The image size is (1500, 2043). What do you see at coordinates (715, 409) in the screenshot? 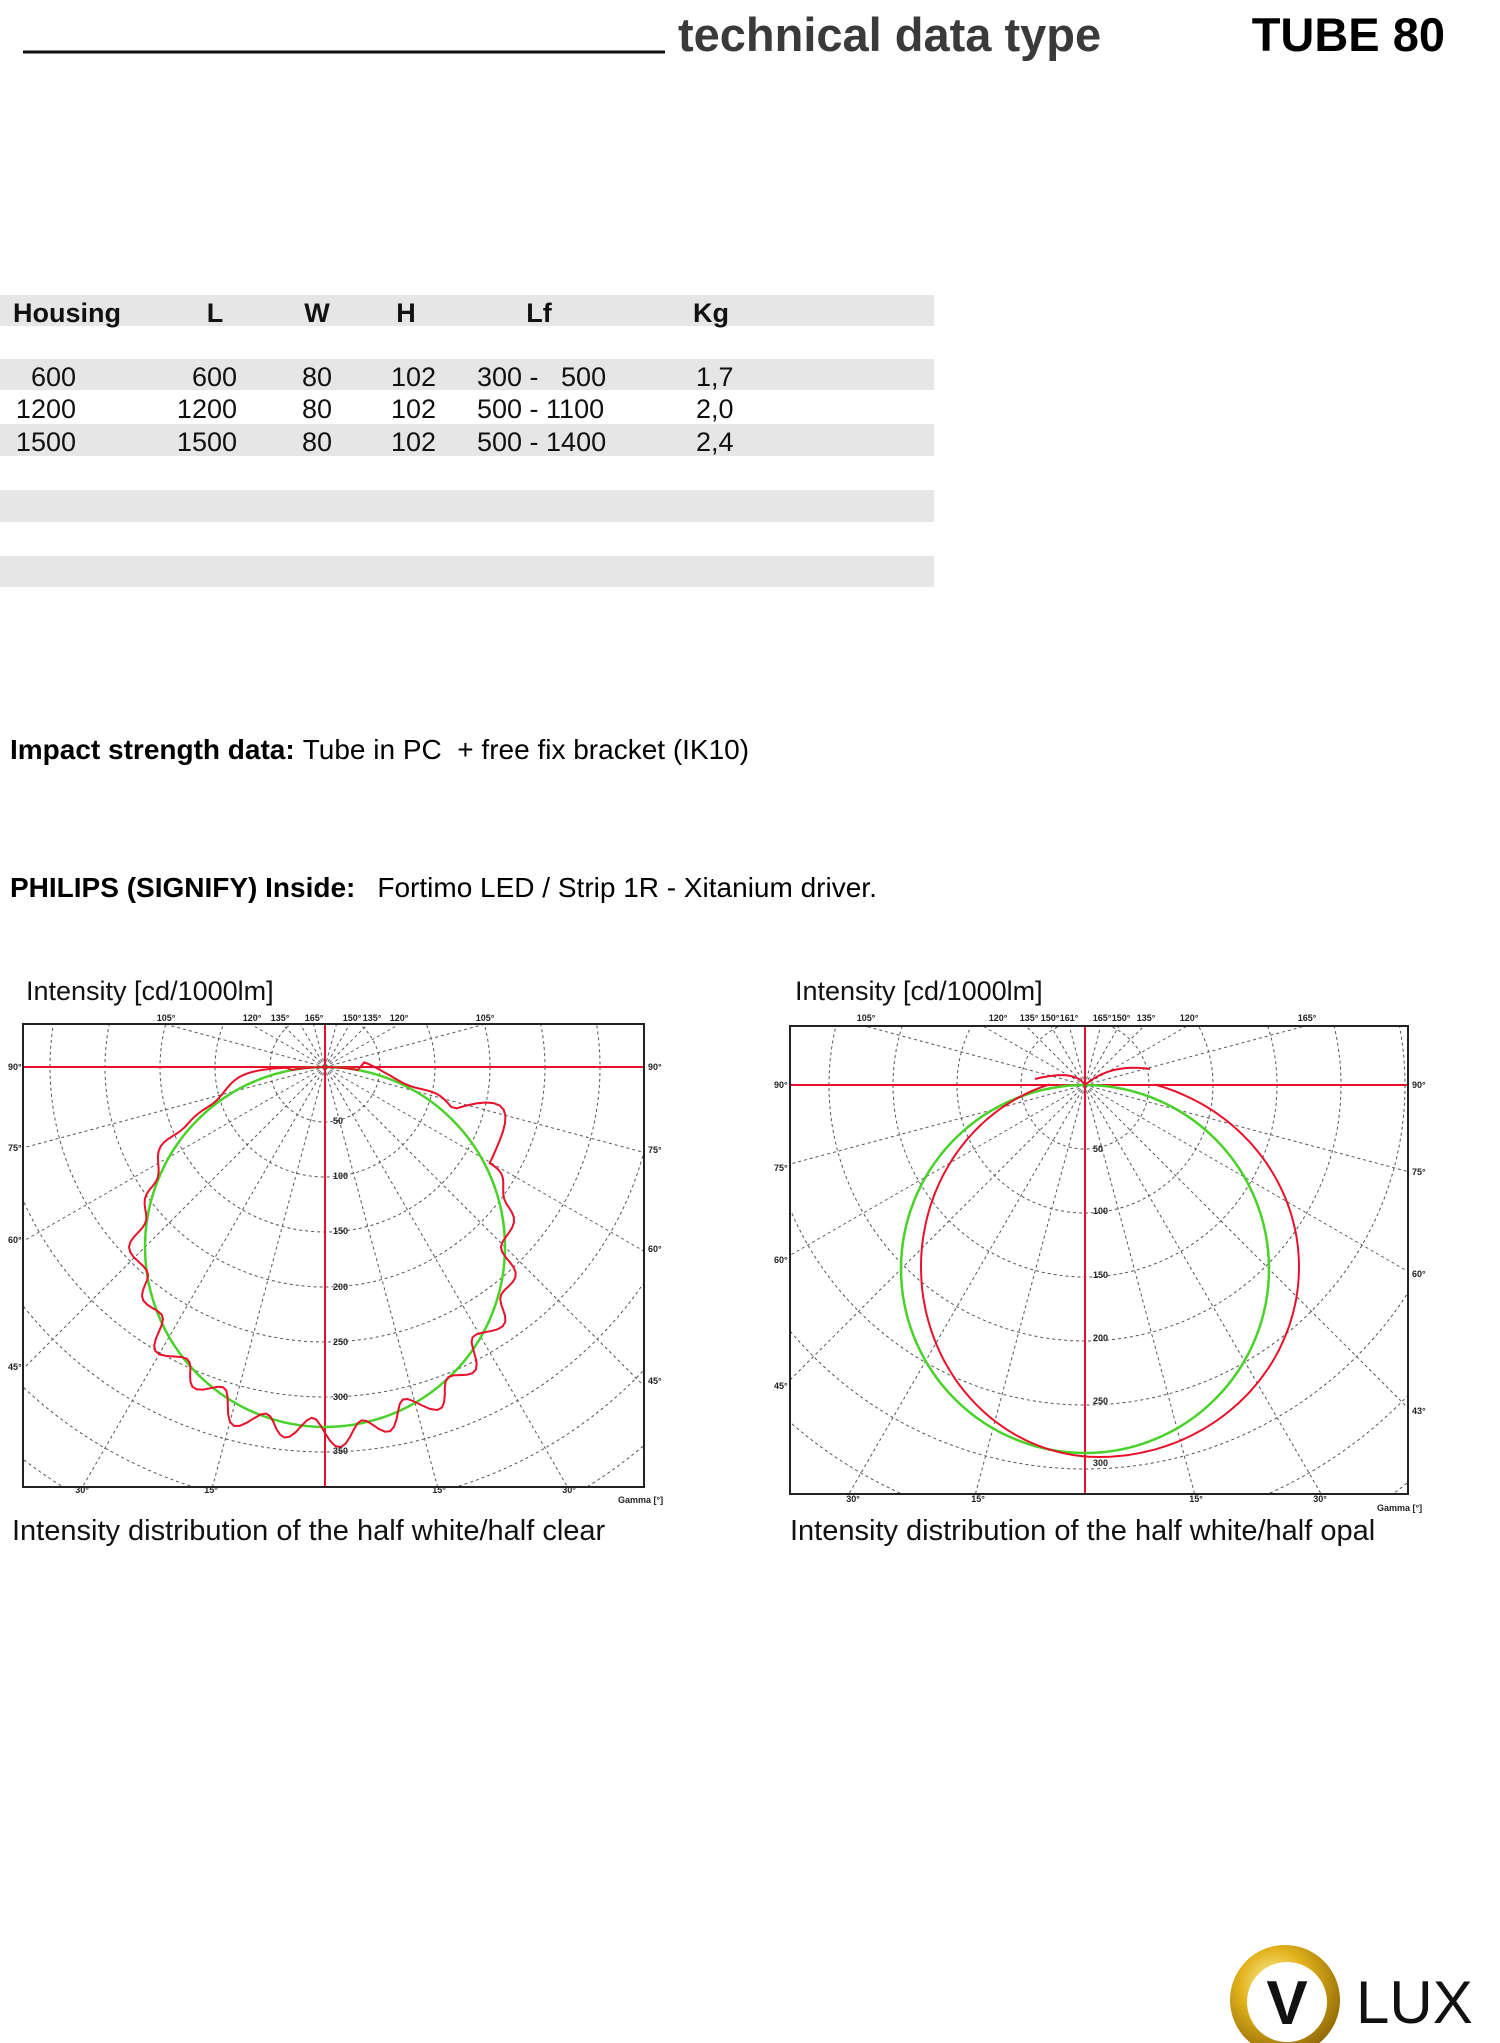
I see `table-cell: 2,0` at bounding box center [715, 409].